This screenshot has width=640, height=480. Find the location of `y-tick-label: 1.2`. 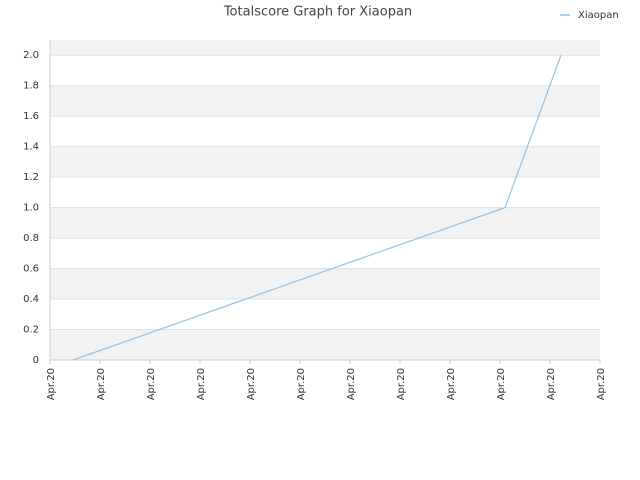

y-tick-label: 1.2 is located at coordinates (31, 177).